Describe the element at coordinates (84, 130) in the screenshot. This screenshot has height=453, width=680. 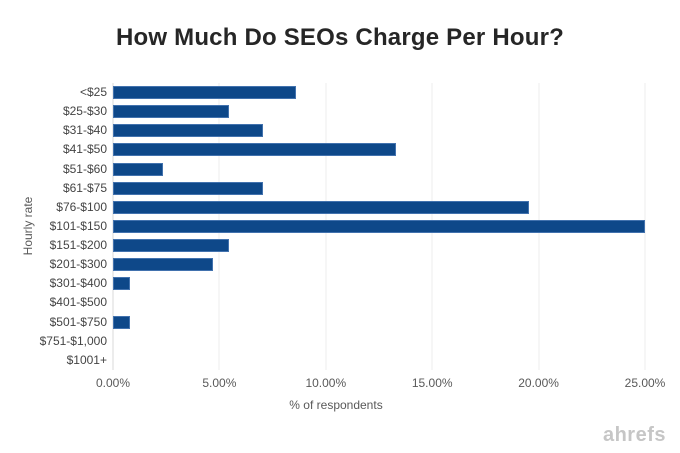
I see `y-tick-label: $31-$40` at that location.